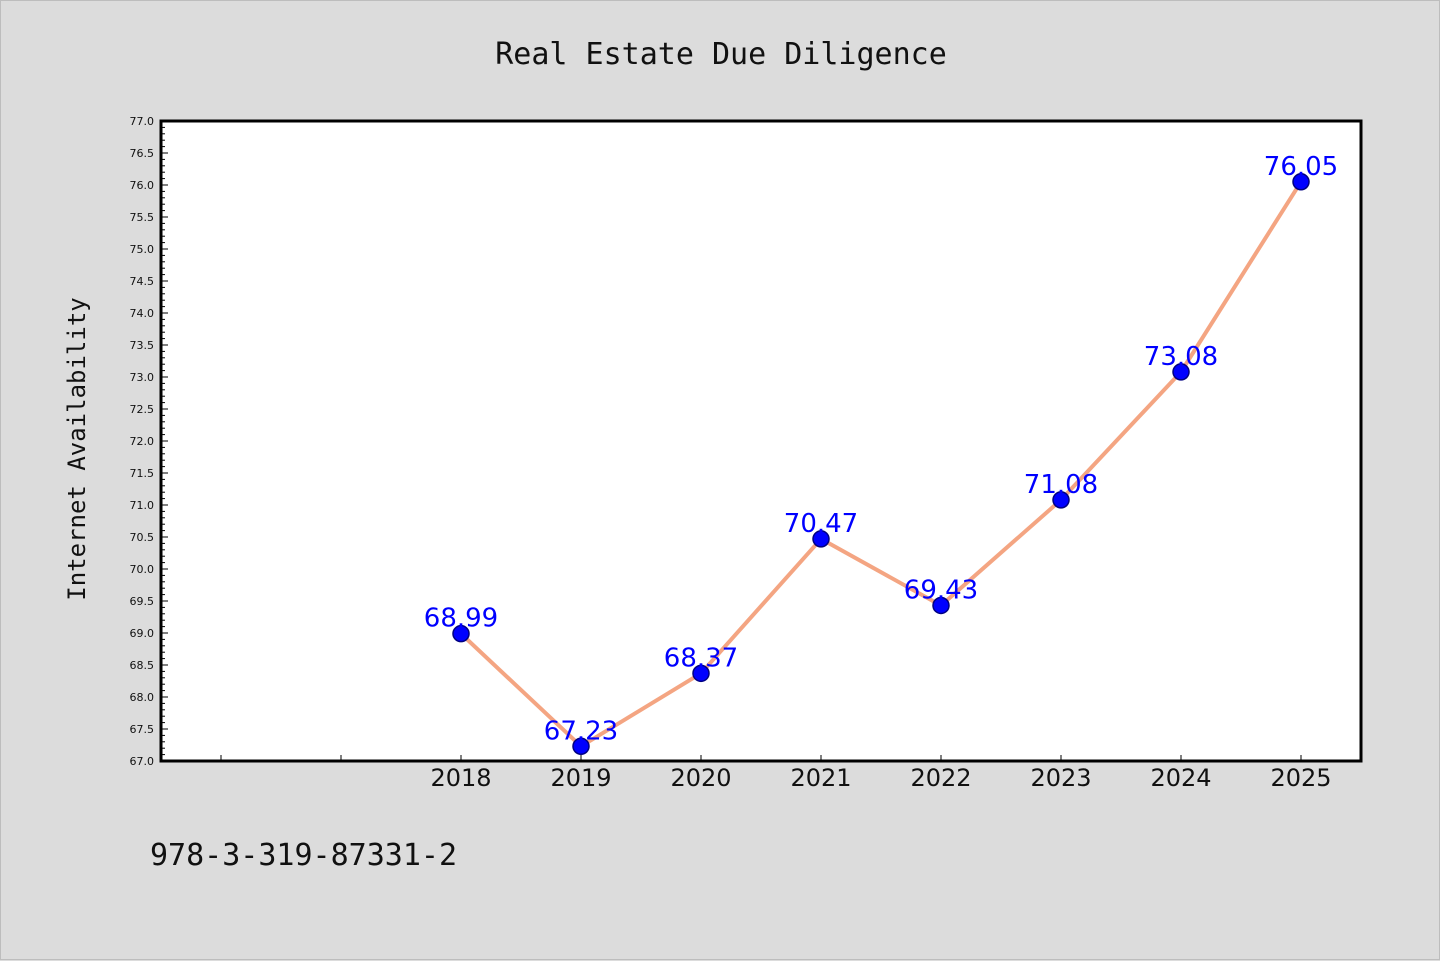 The image size is (1440, 961). Describe the element at coordinates (142, 217) in the screenshot. I see `y-tick-label: 75.5` at that location.